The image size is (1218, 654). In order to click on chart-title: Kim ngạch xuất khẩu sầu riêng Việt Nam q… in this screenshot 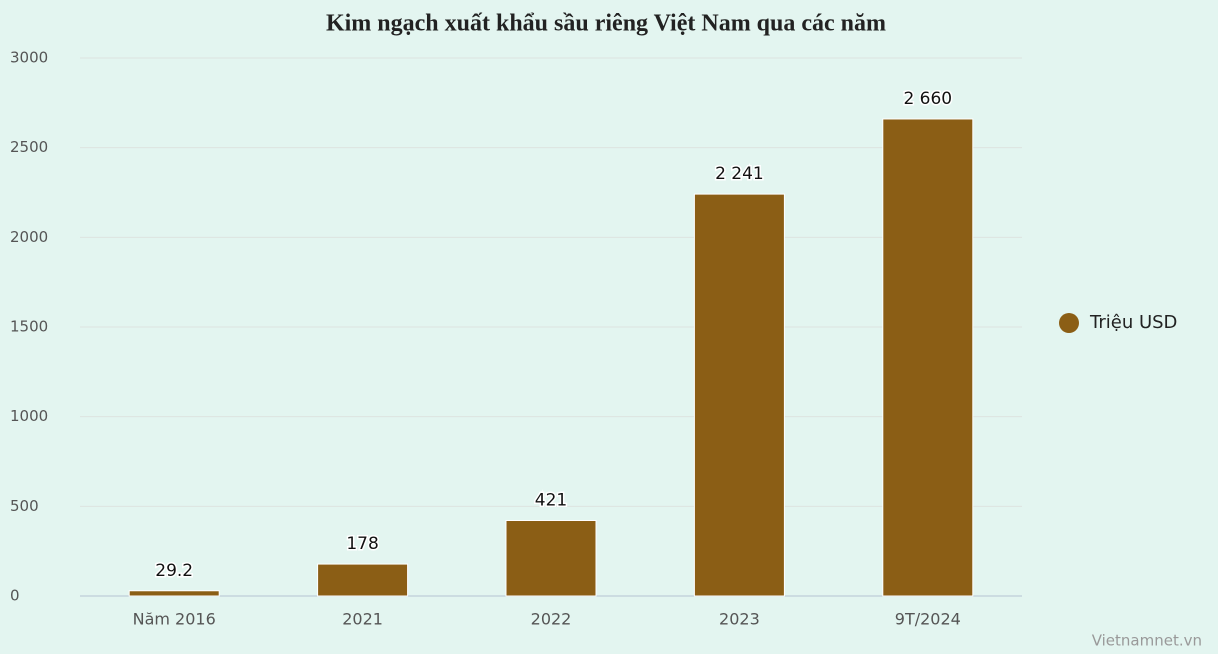, I will do `click(606, 24)`.